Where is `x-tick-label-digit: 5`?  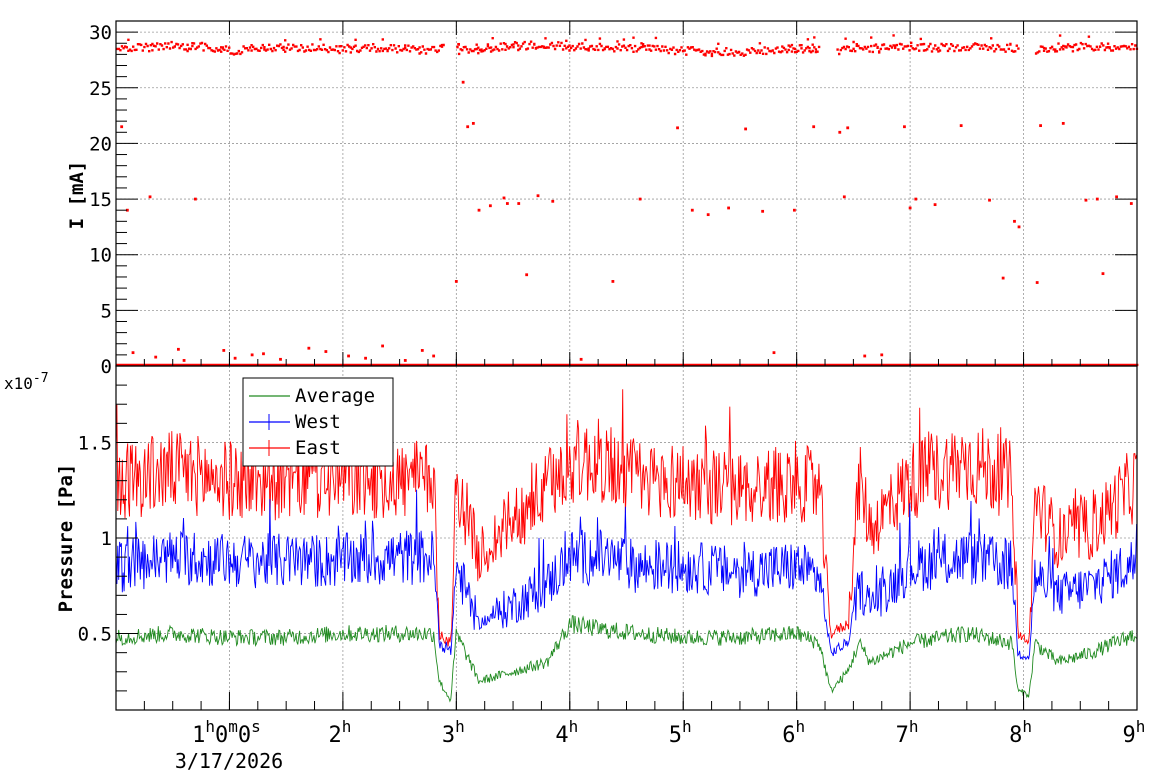
x-tick-label-digit: 5 is located at coordinates (675, 735).